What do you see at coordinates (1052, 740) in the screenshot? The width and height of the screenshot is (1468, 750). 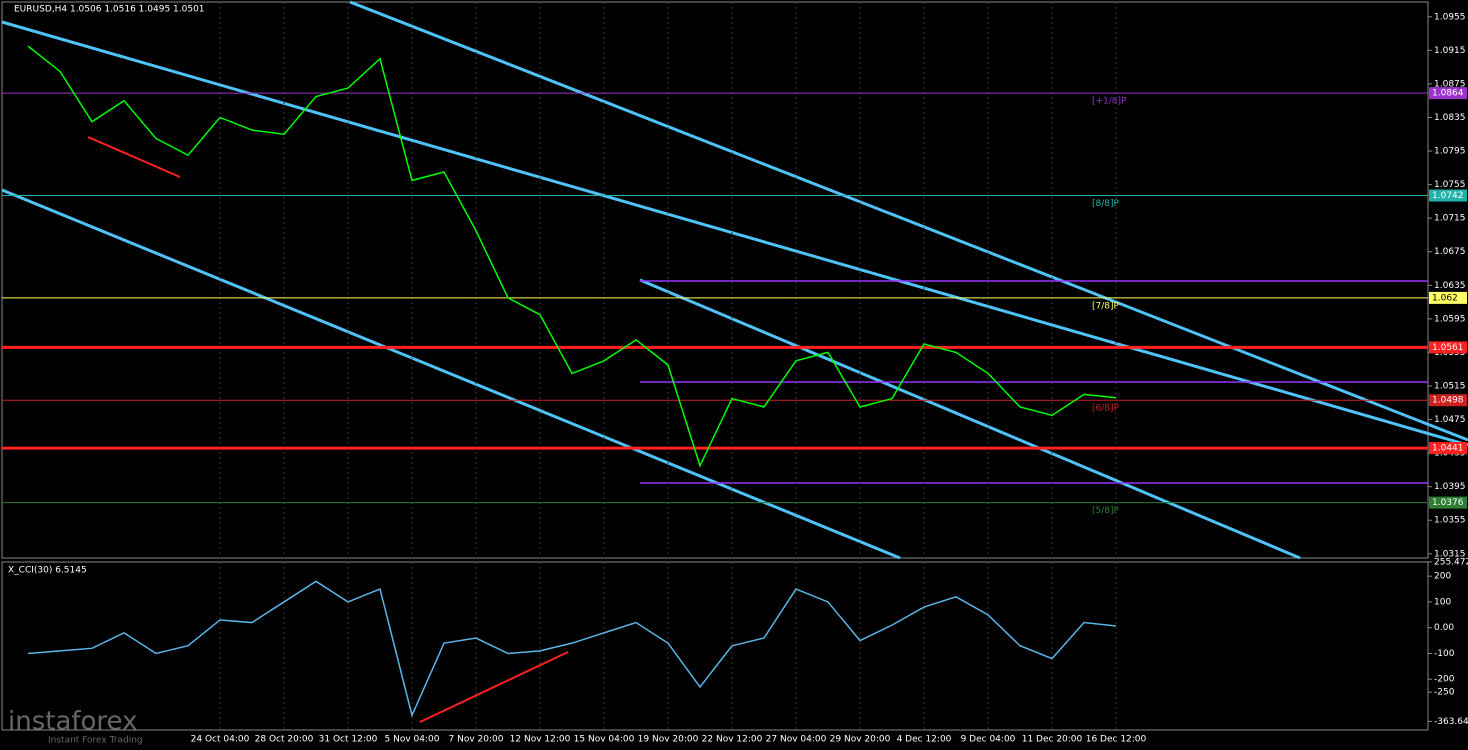 I see `x-tick-label: 11 Dec 20:00` at bounding box center [1052, 740].